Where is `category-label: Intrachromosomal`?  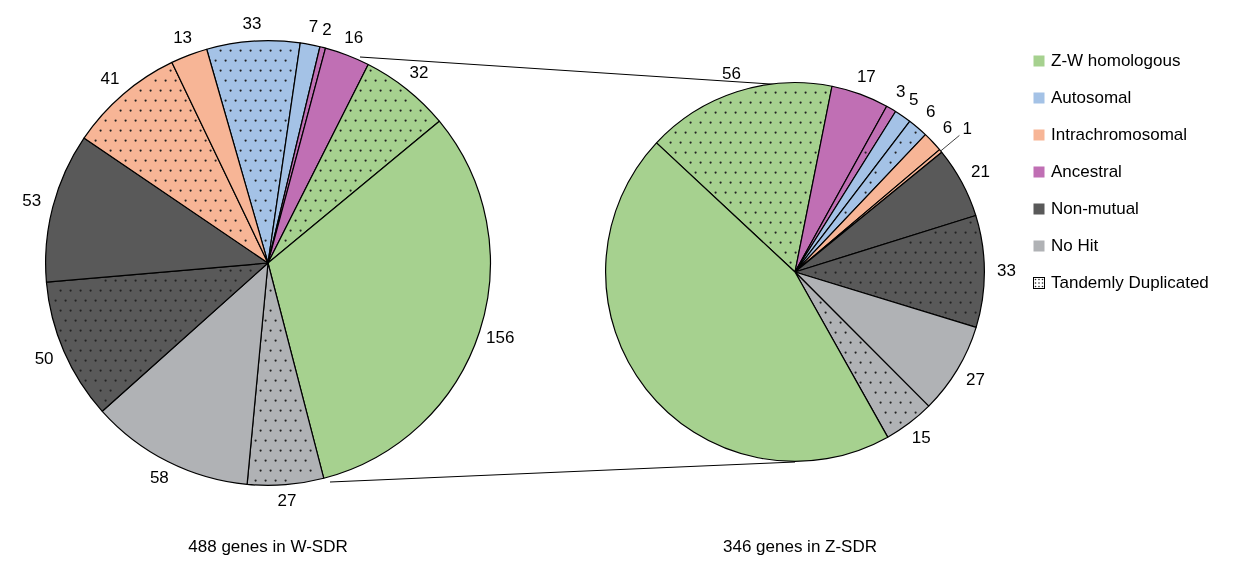
category-label: Intrachromosomal is located at coordinates (1119, 134).